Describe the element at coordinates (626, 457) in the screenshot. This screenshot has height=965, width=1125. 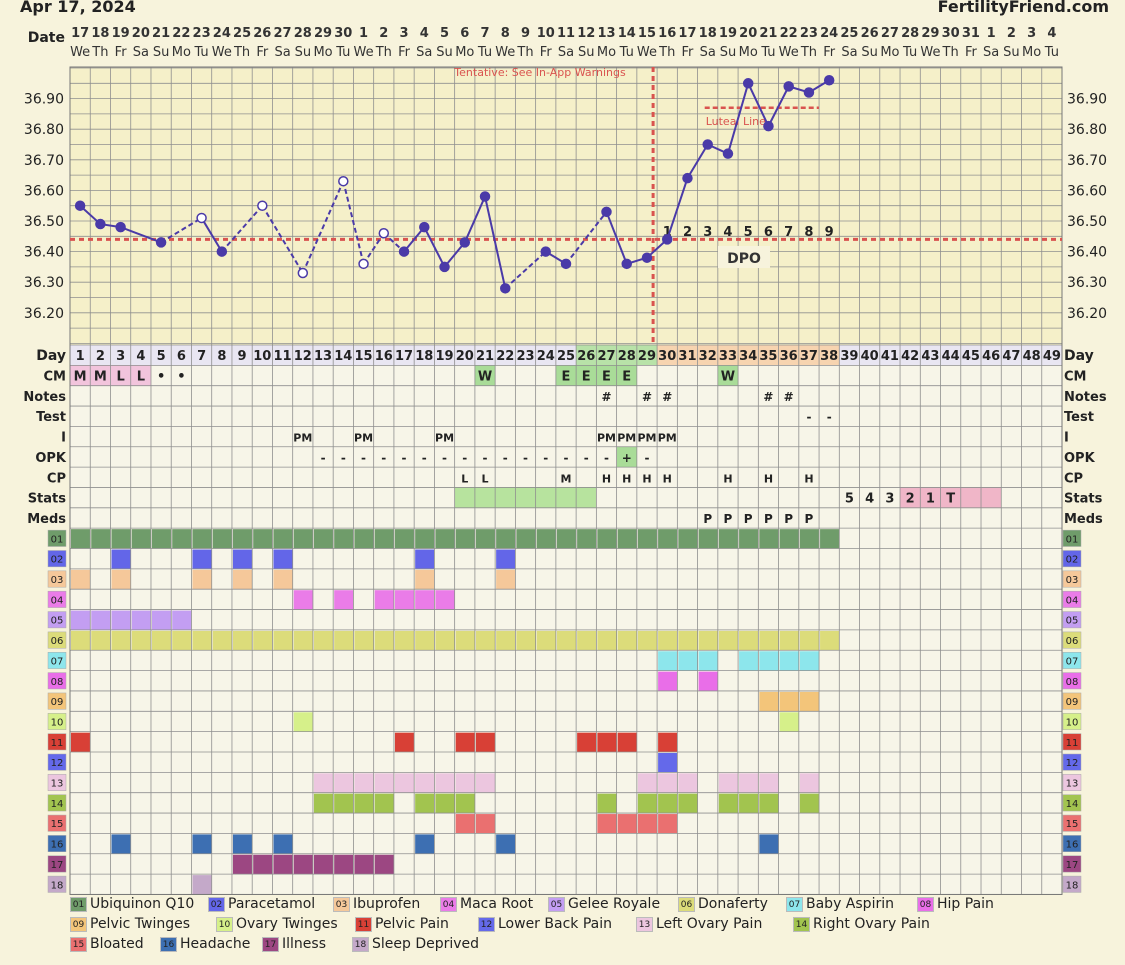
I see `opk-positive-cell` at that location.